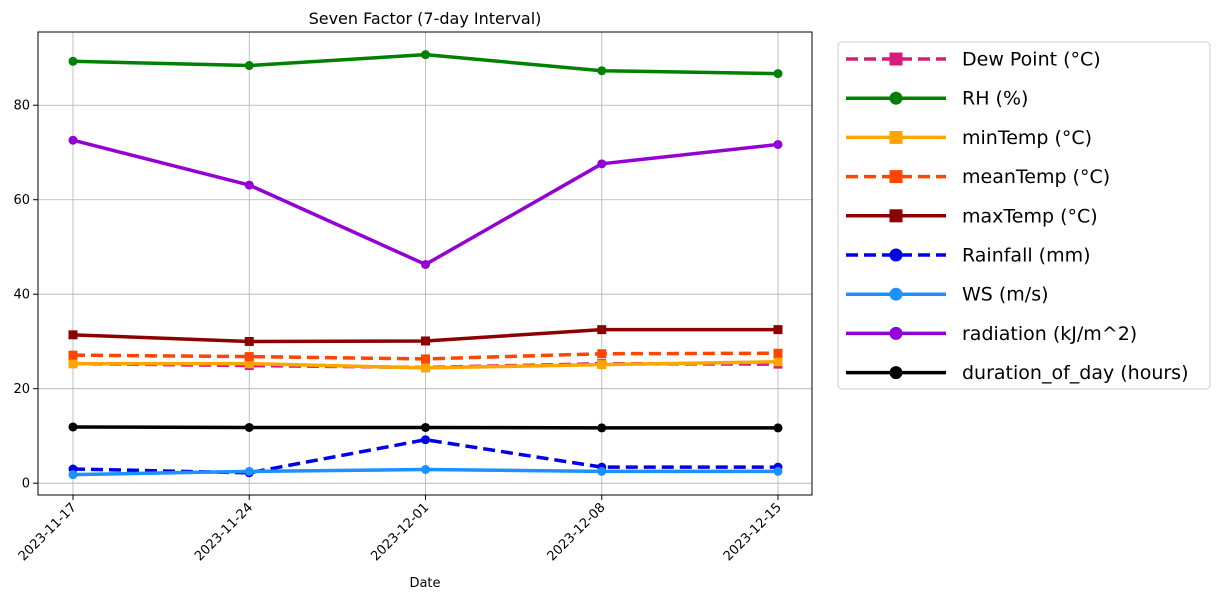 Image resolution: width=1219 pixels, height=600 pixels. I want to click on x-tick-label: 2023-11-17, so click(48, 532).